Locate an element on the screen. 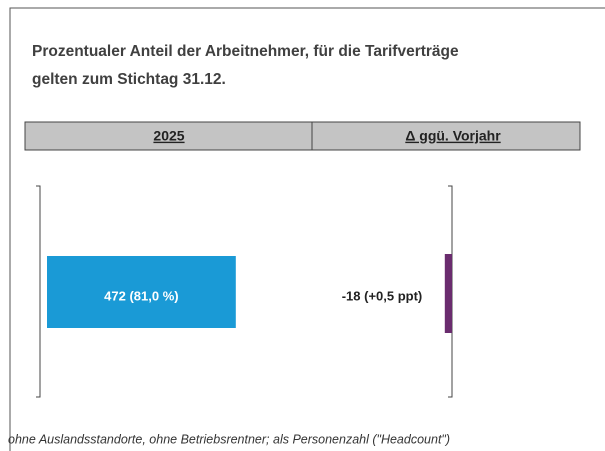  bracket is located at coordinates (38, 291).